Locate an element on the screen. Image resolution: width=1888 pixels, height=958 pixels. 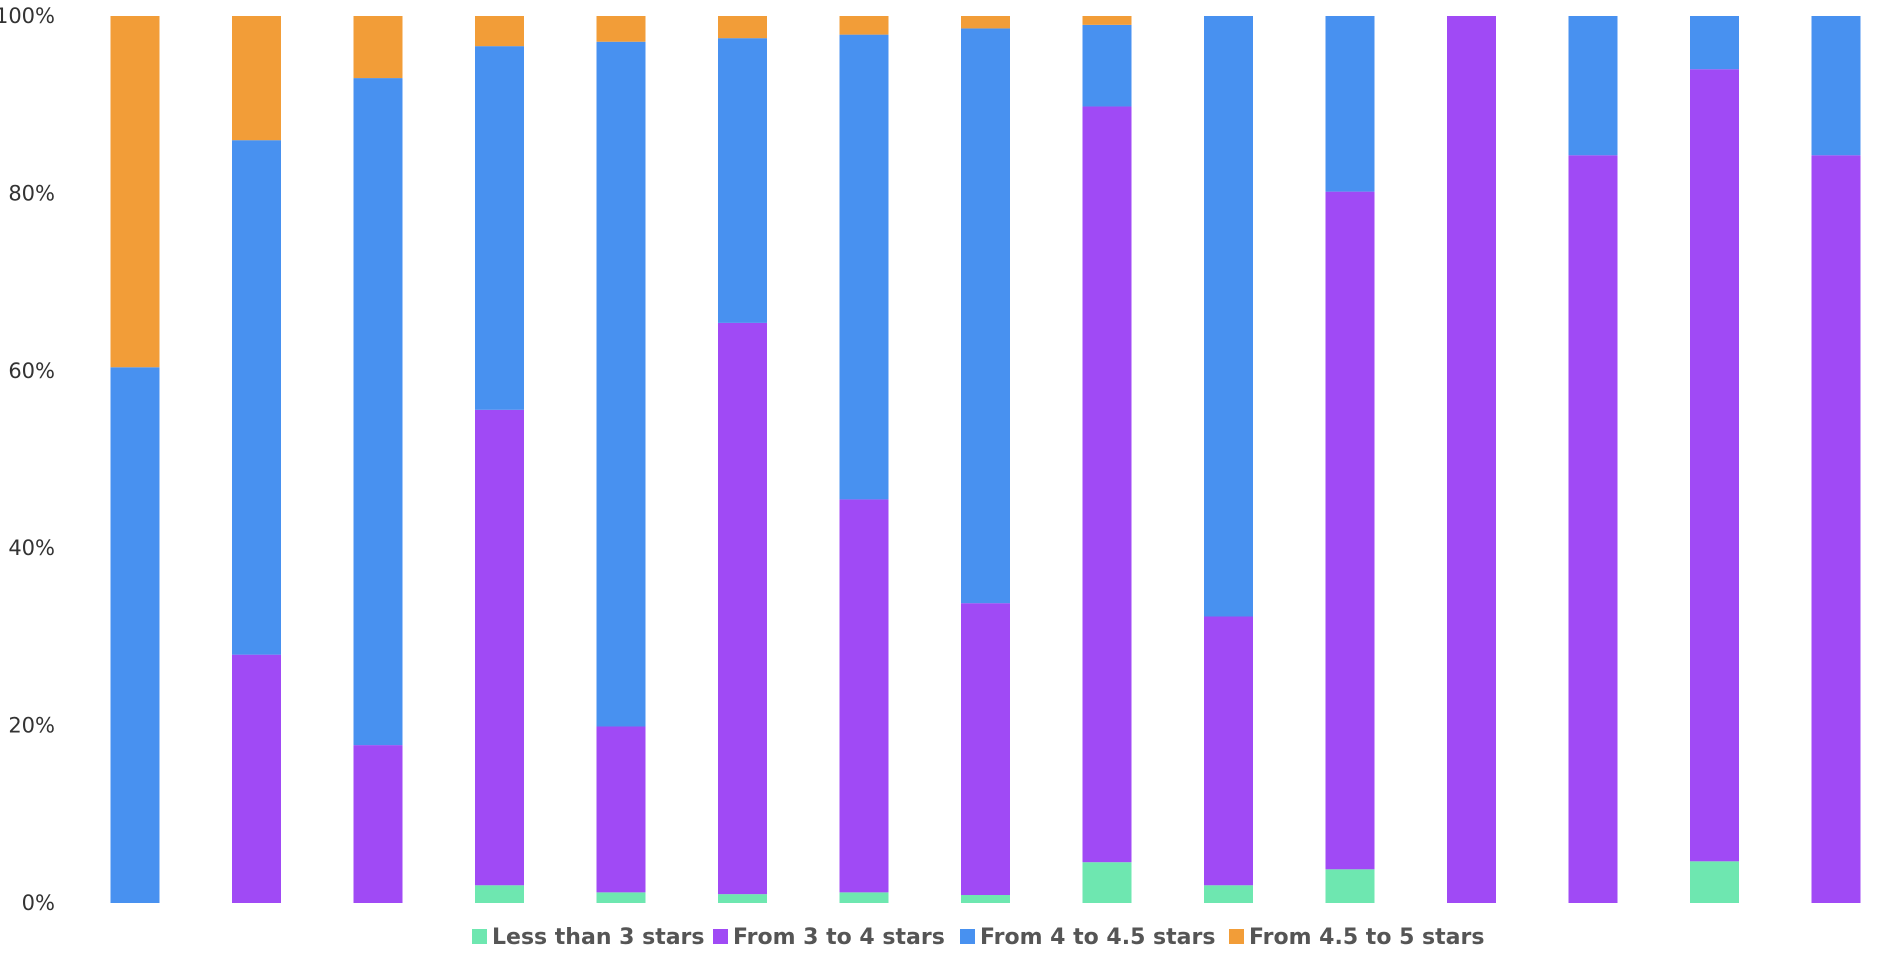
legend-label: Less than 3 stars is located at coordinates (598, 937).